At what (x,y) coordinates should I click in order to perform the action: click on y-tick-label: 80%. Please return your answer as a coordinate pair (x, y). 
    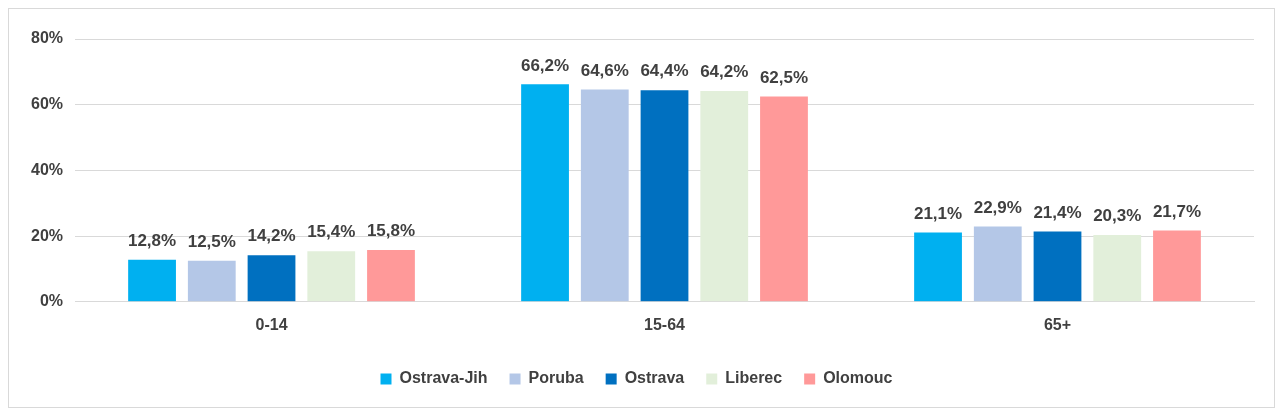
    Looking at the image, I should click on (47, 38).